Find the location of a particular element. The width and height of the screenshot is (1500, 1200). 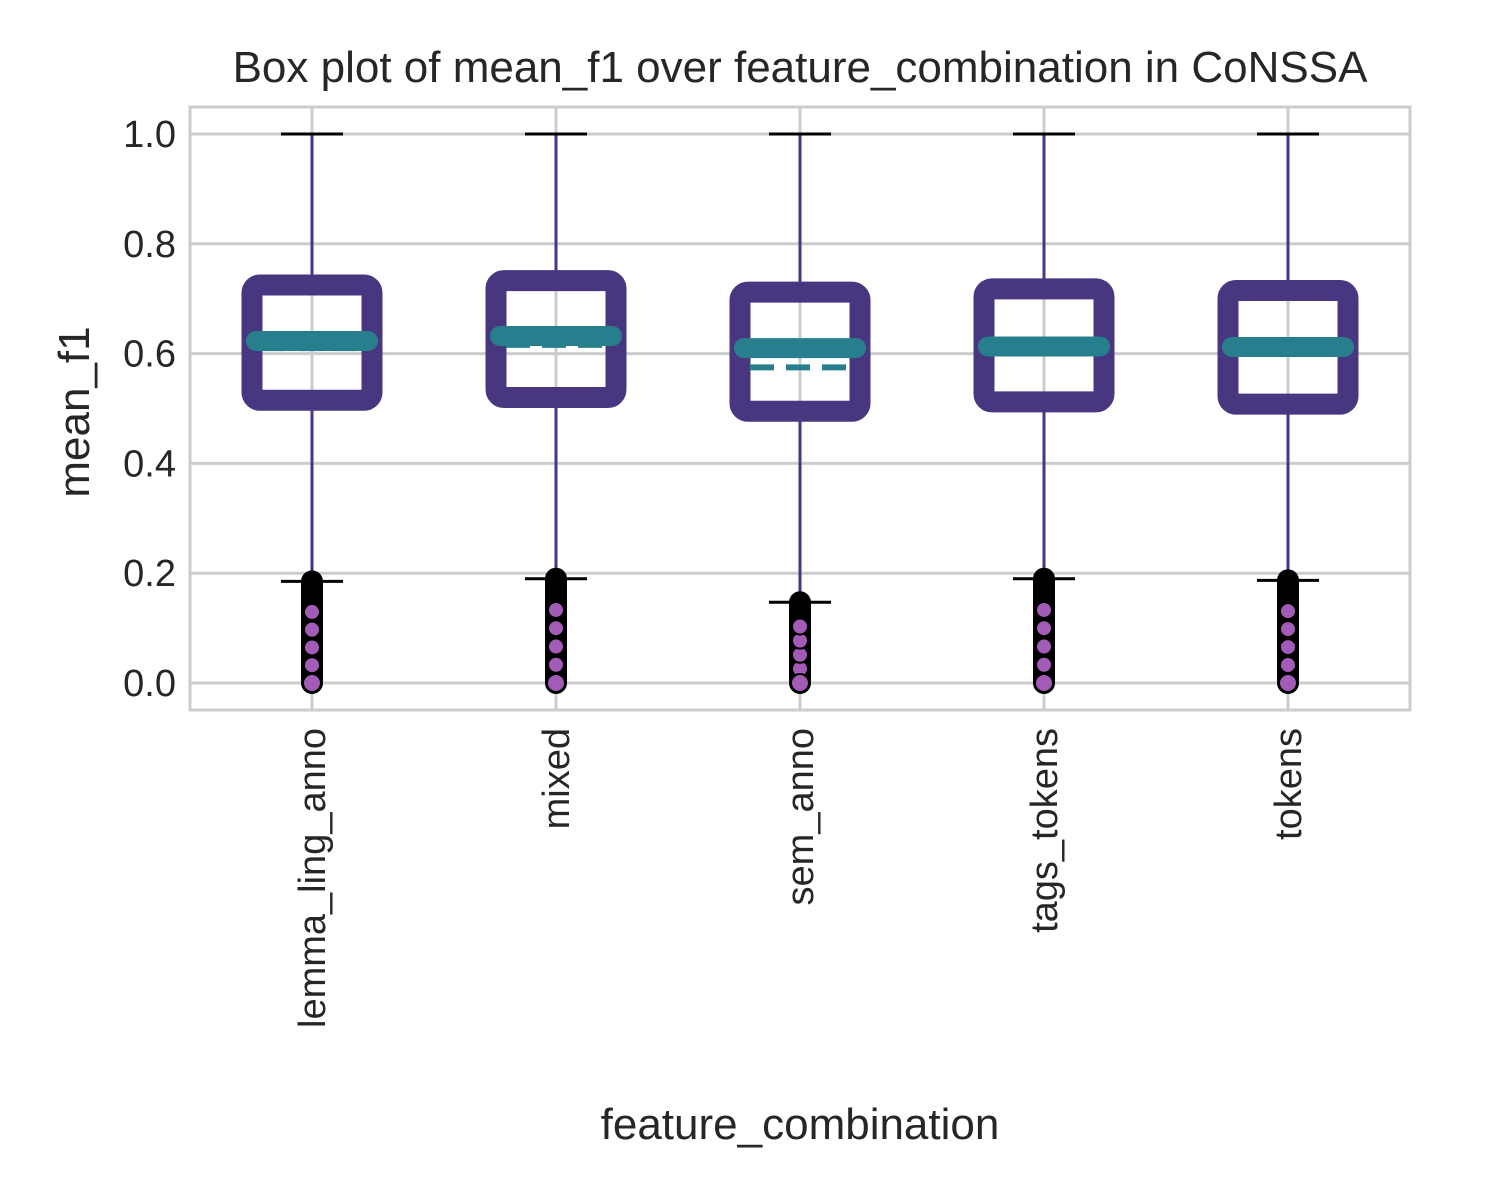

x-axis-label: feature_combination is located at coordinates (800, 1124).